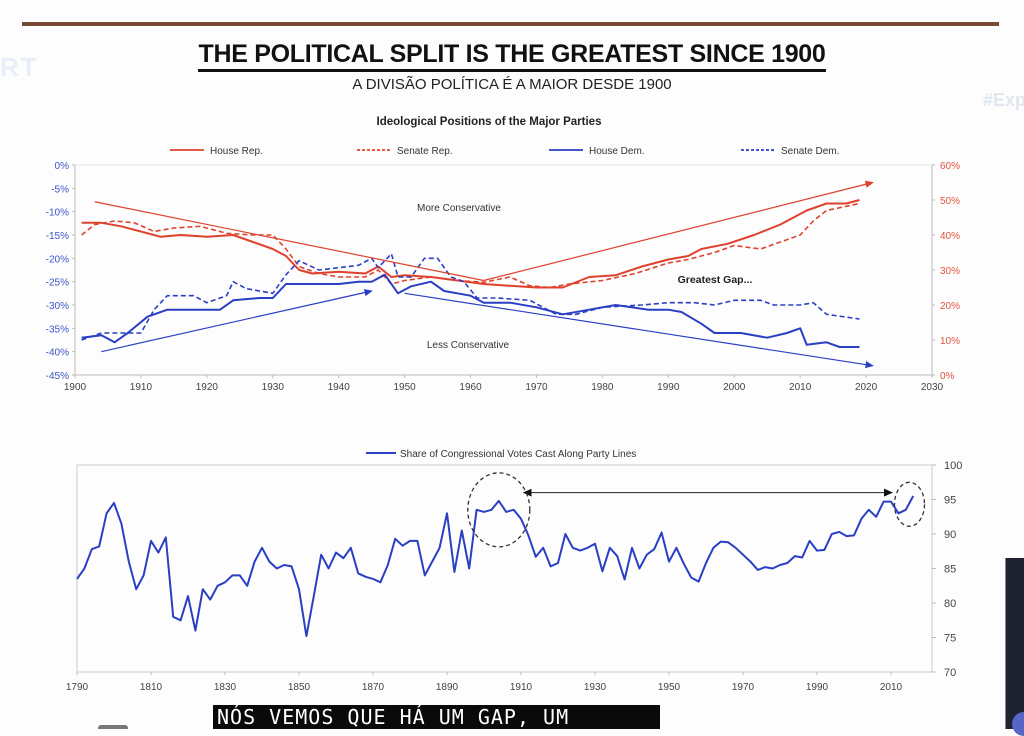 The height and width of the screenshot is (736, 1024). I want to click on left-tick-label: -45%, so click(57, 376).